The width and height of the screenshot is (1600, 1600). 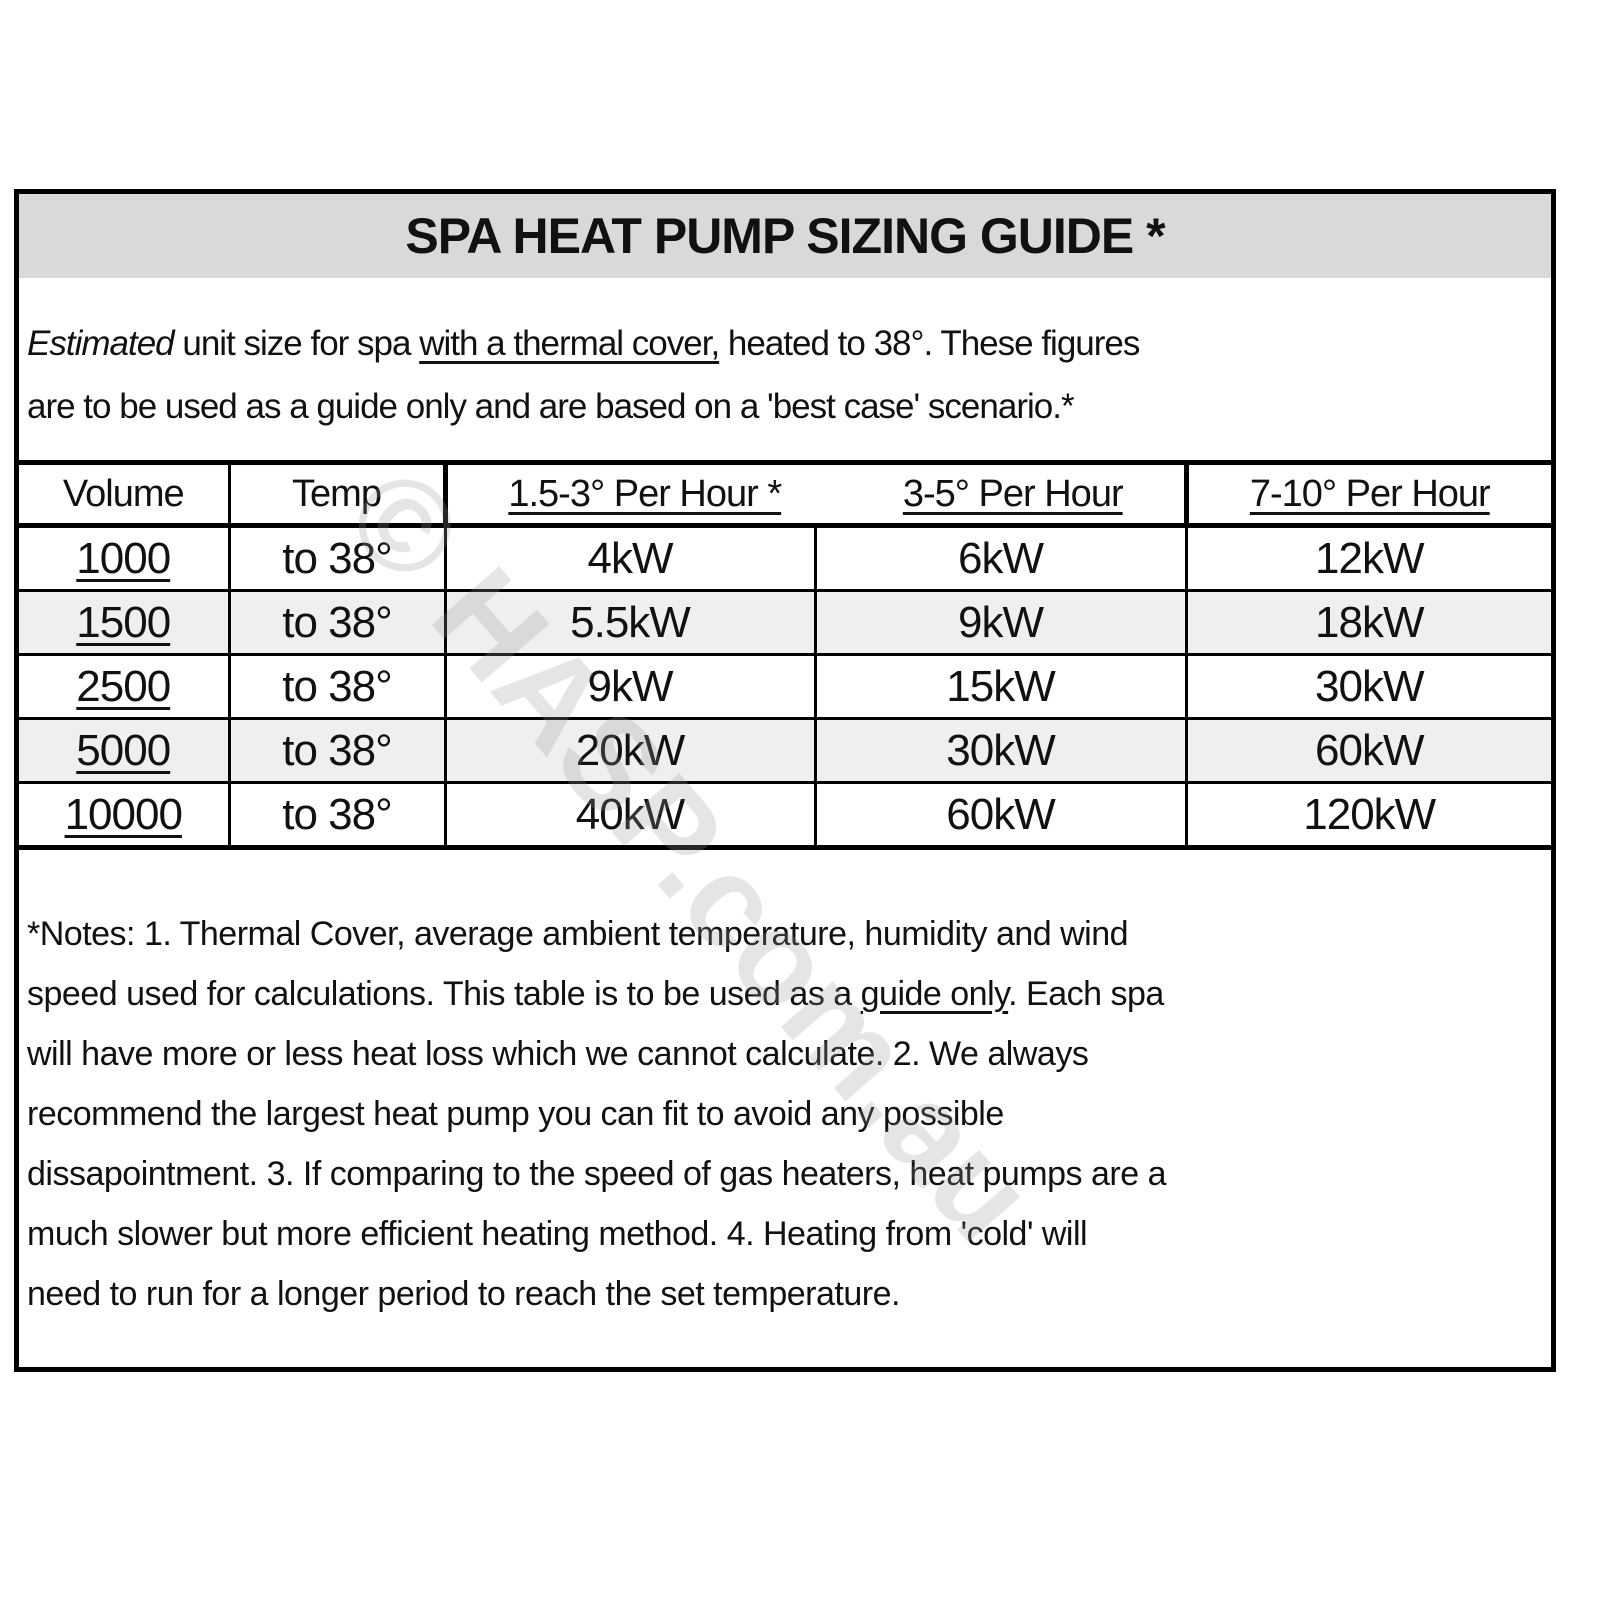 I want to click on cell-value: 4kW, so click(x=630, y=558).